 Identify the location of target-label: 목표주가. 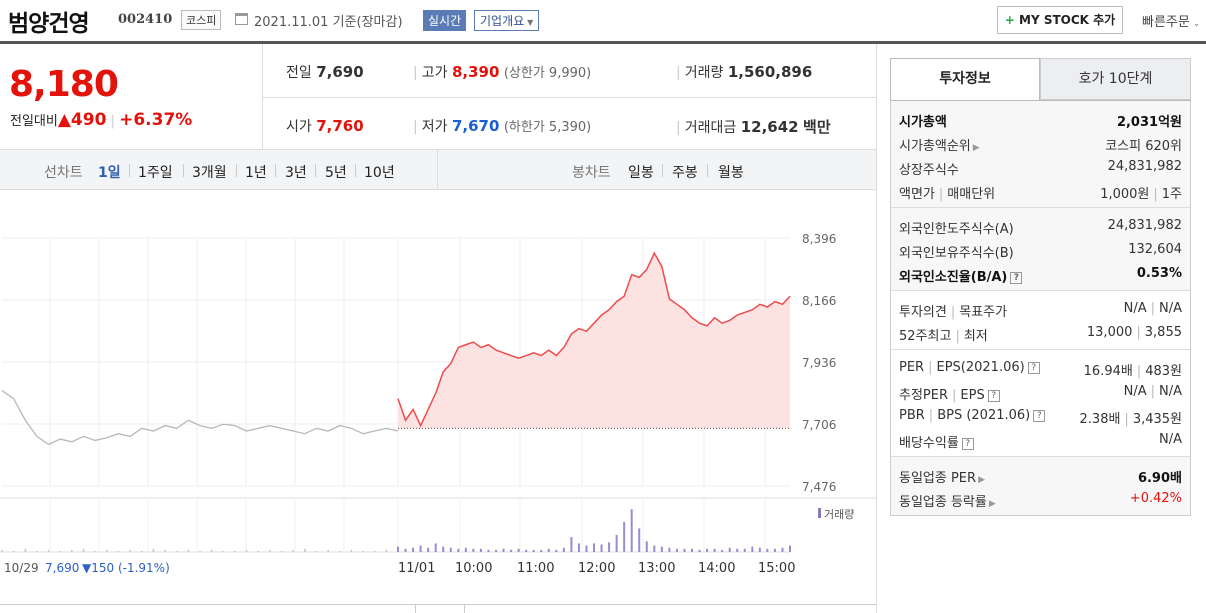
(983, 312).